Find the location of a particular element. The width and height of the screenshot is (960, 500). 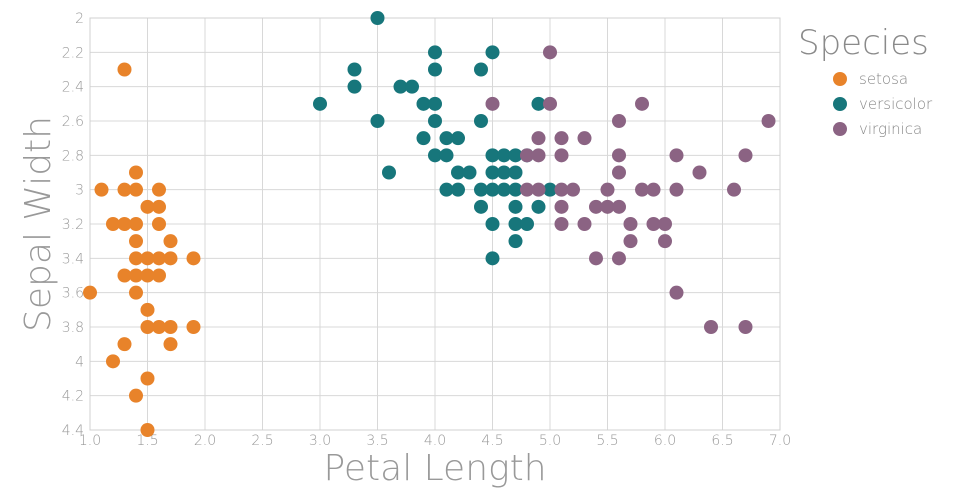

y-tick-label: 3.6 is located at coordinates (73, 294).